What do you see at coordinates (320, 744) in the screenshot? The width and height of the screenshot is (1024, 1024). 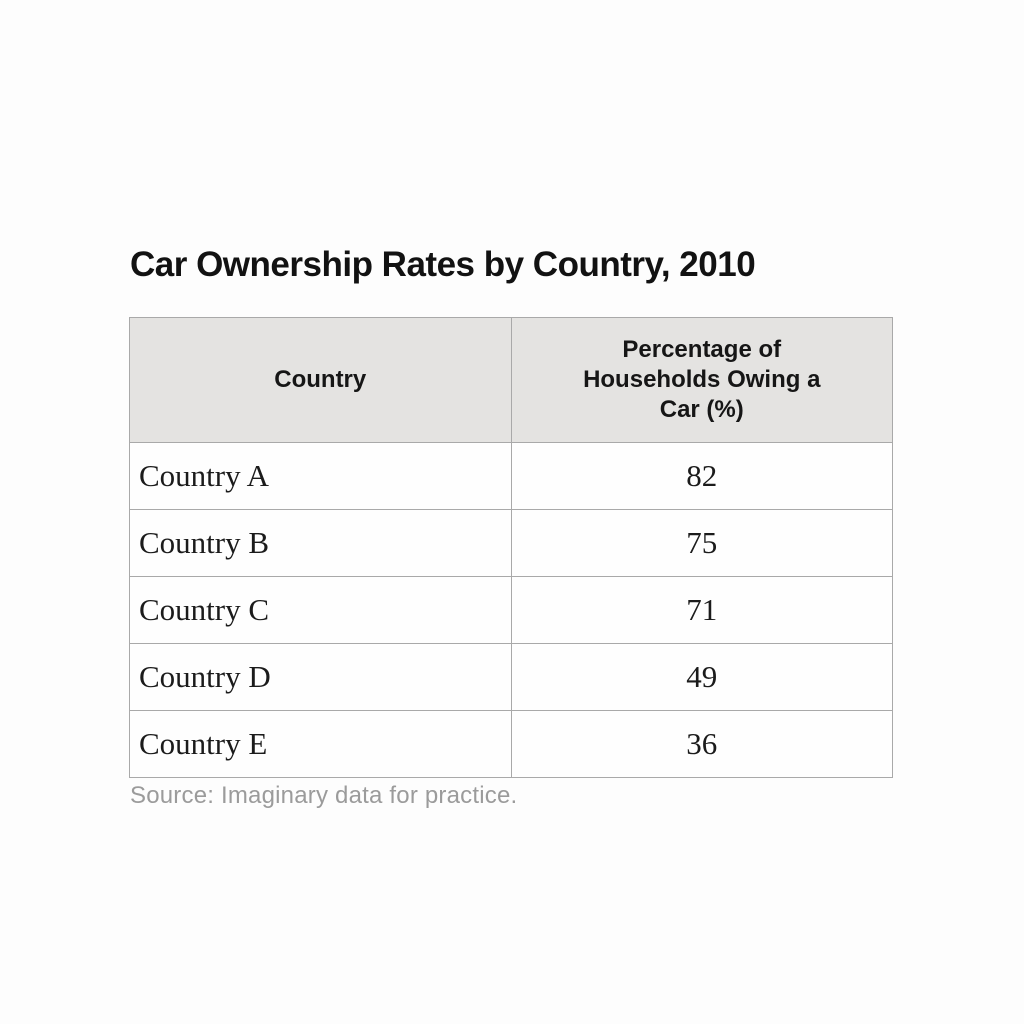 I see `country-cell: Country E` at bounding box center [320, 744].